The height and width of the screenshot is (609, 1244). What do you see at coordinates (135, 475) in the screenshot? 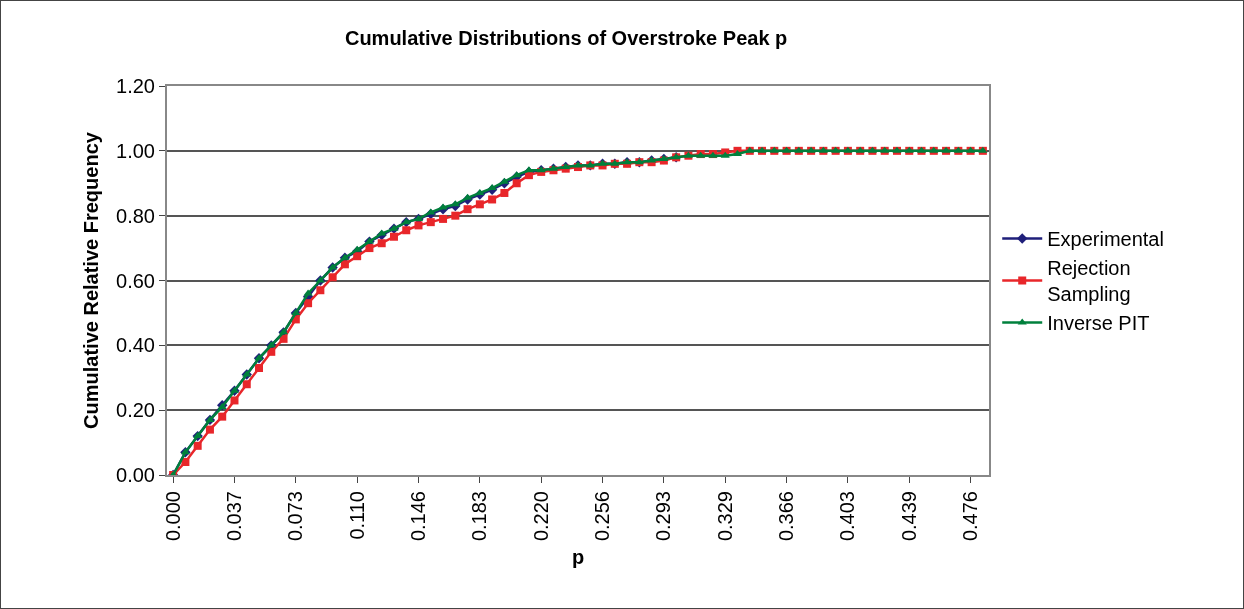
I see `y-tick-label: 0.00` at bounding box center [135, 475].